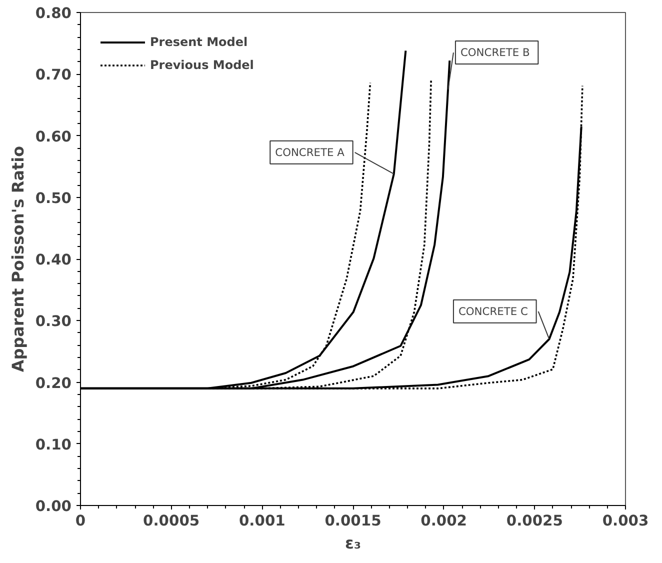  What do you see at coordinates (53, 321) in the screenshot?
I see `y-tick-label: 0.30` at bounding box center [53, 321].